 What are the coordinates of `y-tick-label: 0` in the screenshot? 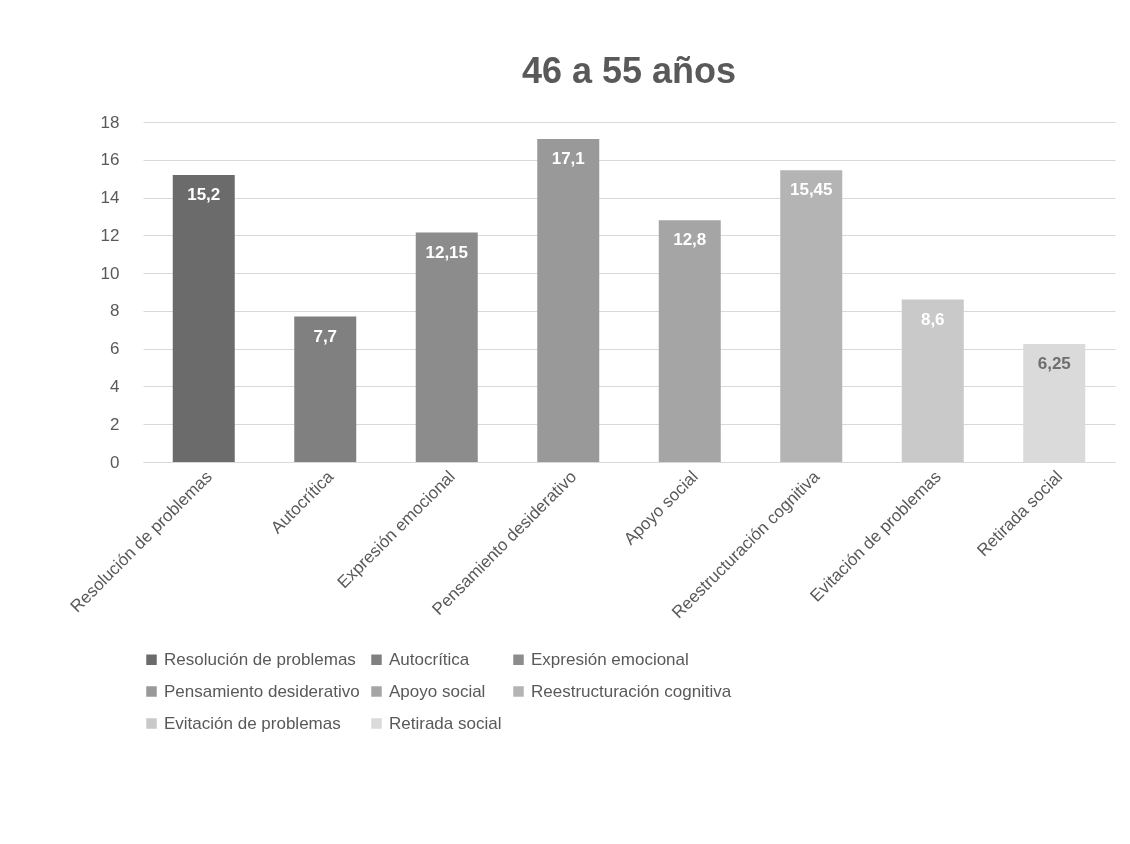 It's located at (115, 462).